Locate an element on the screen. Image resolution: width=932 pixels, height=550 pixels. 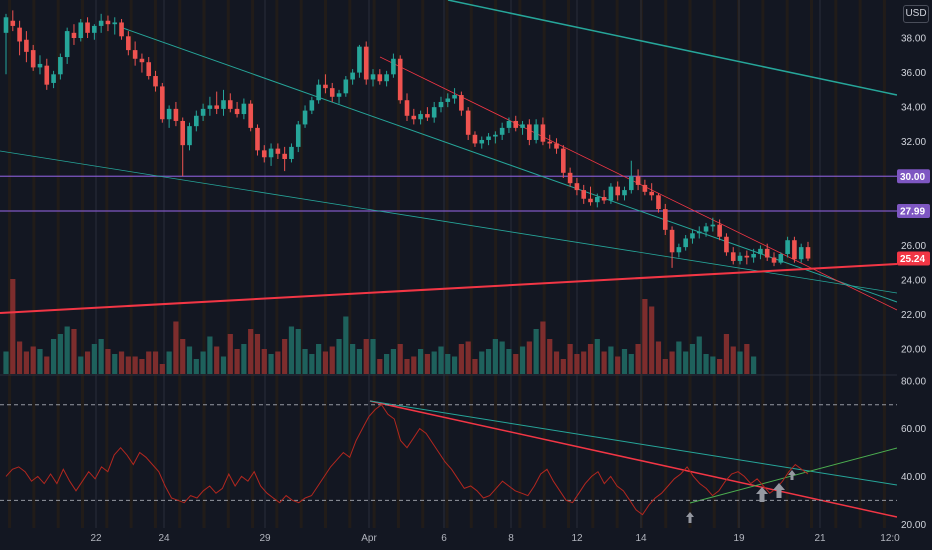
price-tick: 38.00 is located at coordinates (913, 39).